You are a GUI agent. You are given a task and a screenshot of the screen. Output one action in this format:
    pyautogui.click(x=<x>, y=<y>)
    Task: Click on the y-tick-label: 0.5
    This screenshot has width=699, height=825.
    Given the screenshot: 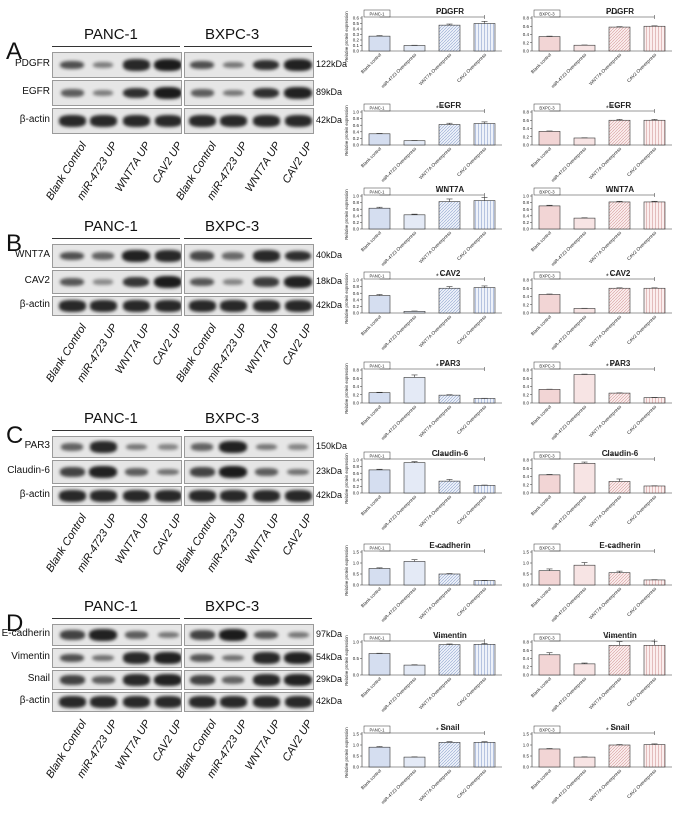 What is the action you would take?
    pyautogui.click(x=356, y=574)
    